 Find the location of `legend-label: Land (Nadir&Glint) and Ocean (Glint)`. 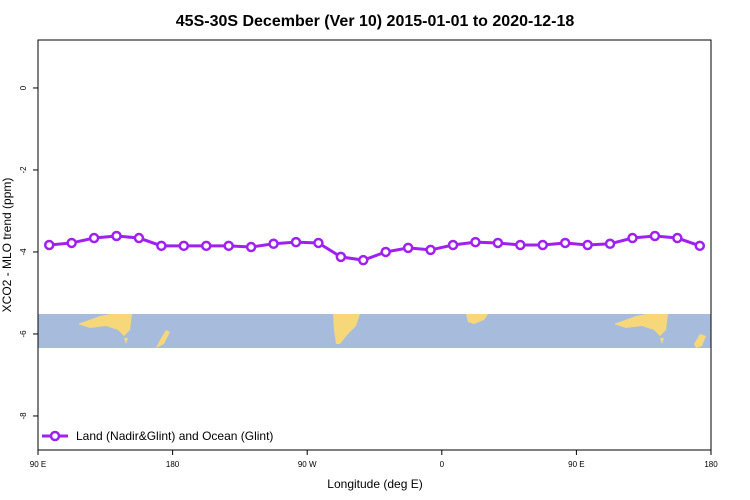

legend-label: Land (Nadir&Glint) and Ocean (Glint) is located at coordinates (174, 436).